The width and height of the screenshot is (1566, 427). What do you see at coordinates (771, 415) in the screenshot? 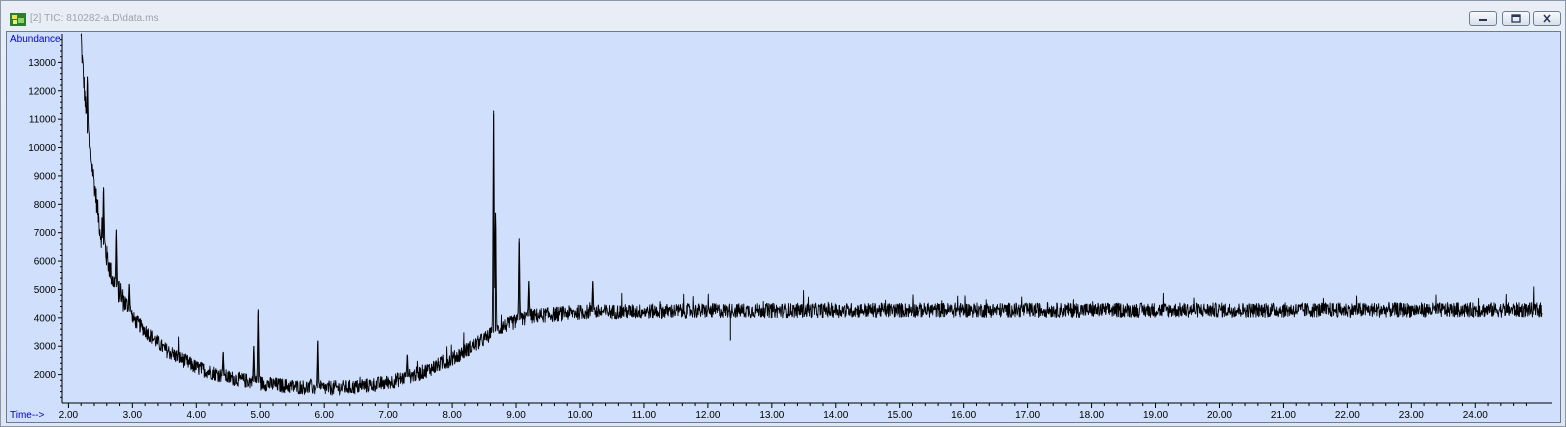
I see `x-tick-label: 13.00` at bounding box center [771, 415].